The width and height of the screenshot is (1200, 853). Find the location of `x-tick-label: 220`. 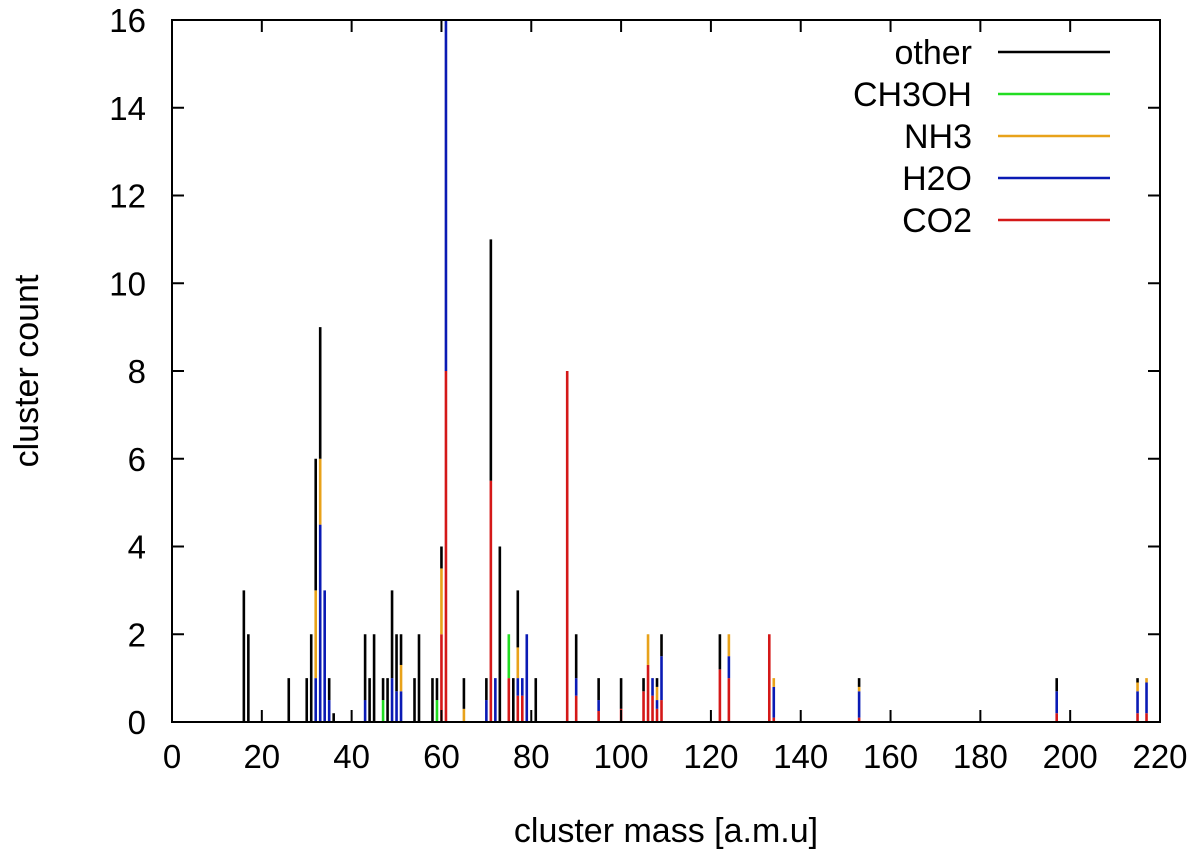

x-tick-label: 220 is located at coordinates (1159, 756).